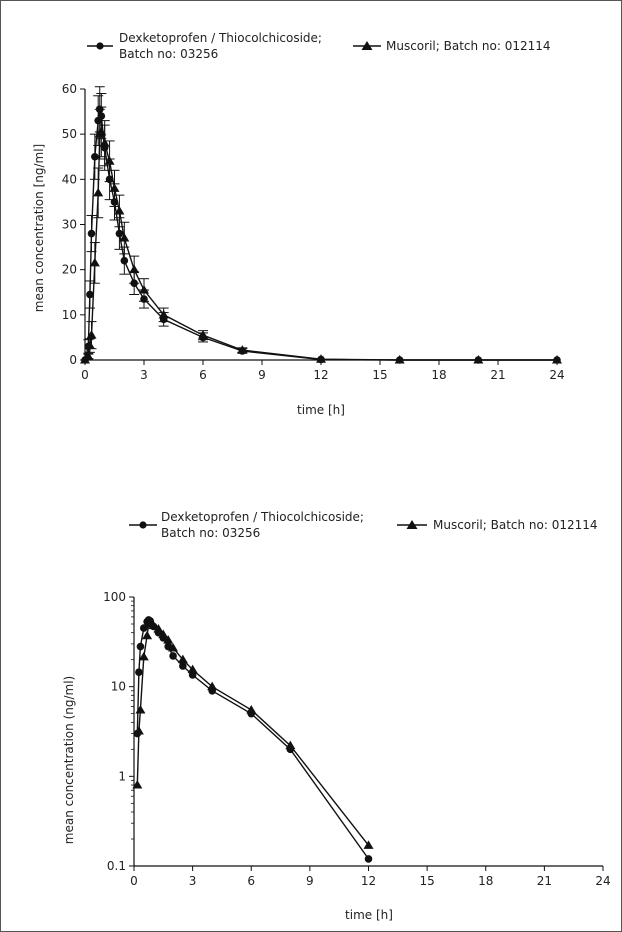 The height and width of the screenshot is (932, 622). Describe the element at coordinates (134, 881) in the screenshot. I see `chart2-x-tick-label: 0` at that location.